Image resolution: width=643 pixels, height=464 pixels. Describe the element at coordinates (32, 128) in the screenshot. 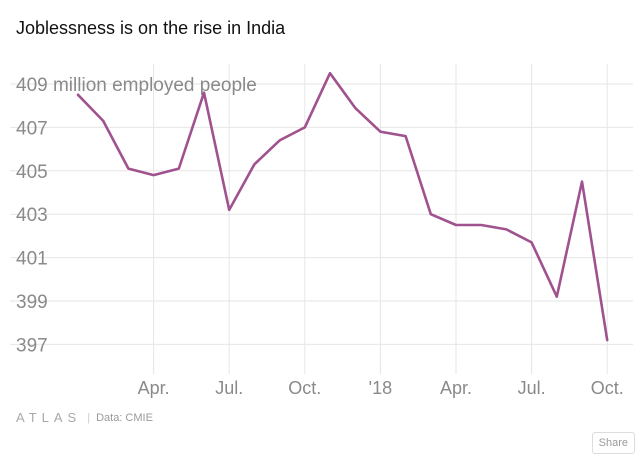

I see `y-tick-label: 407` at that location.